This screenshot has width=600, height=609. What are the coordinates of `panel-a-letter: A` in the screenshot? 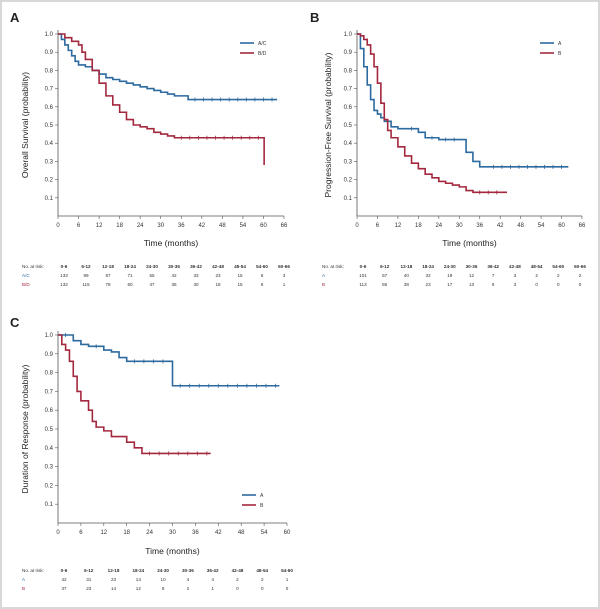 It's located at (15, 17).